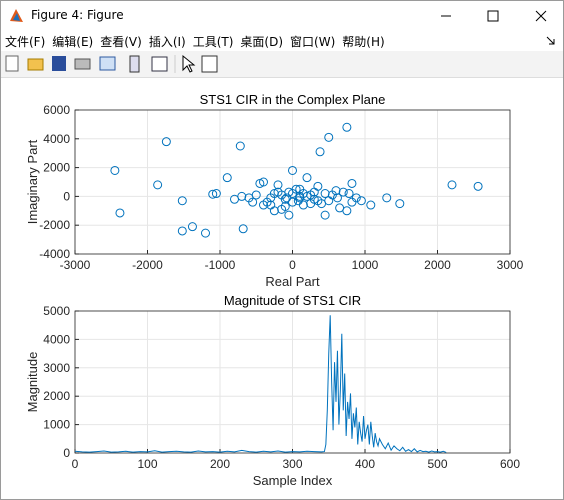 The height and width of the screenshot is (500, 564). What do you see at coordinates (189, 63) in the screenshot?
I see `select-button` at bounding box center [189, 63].